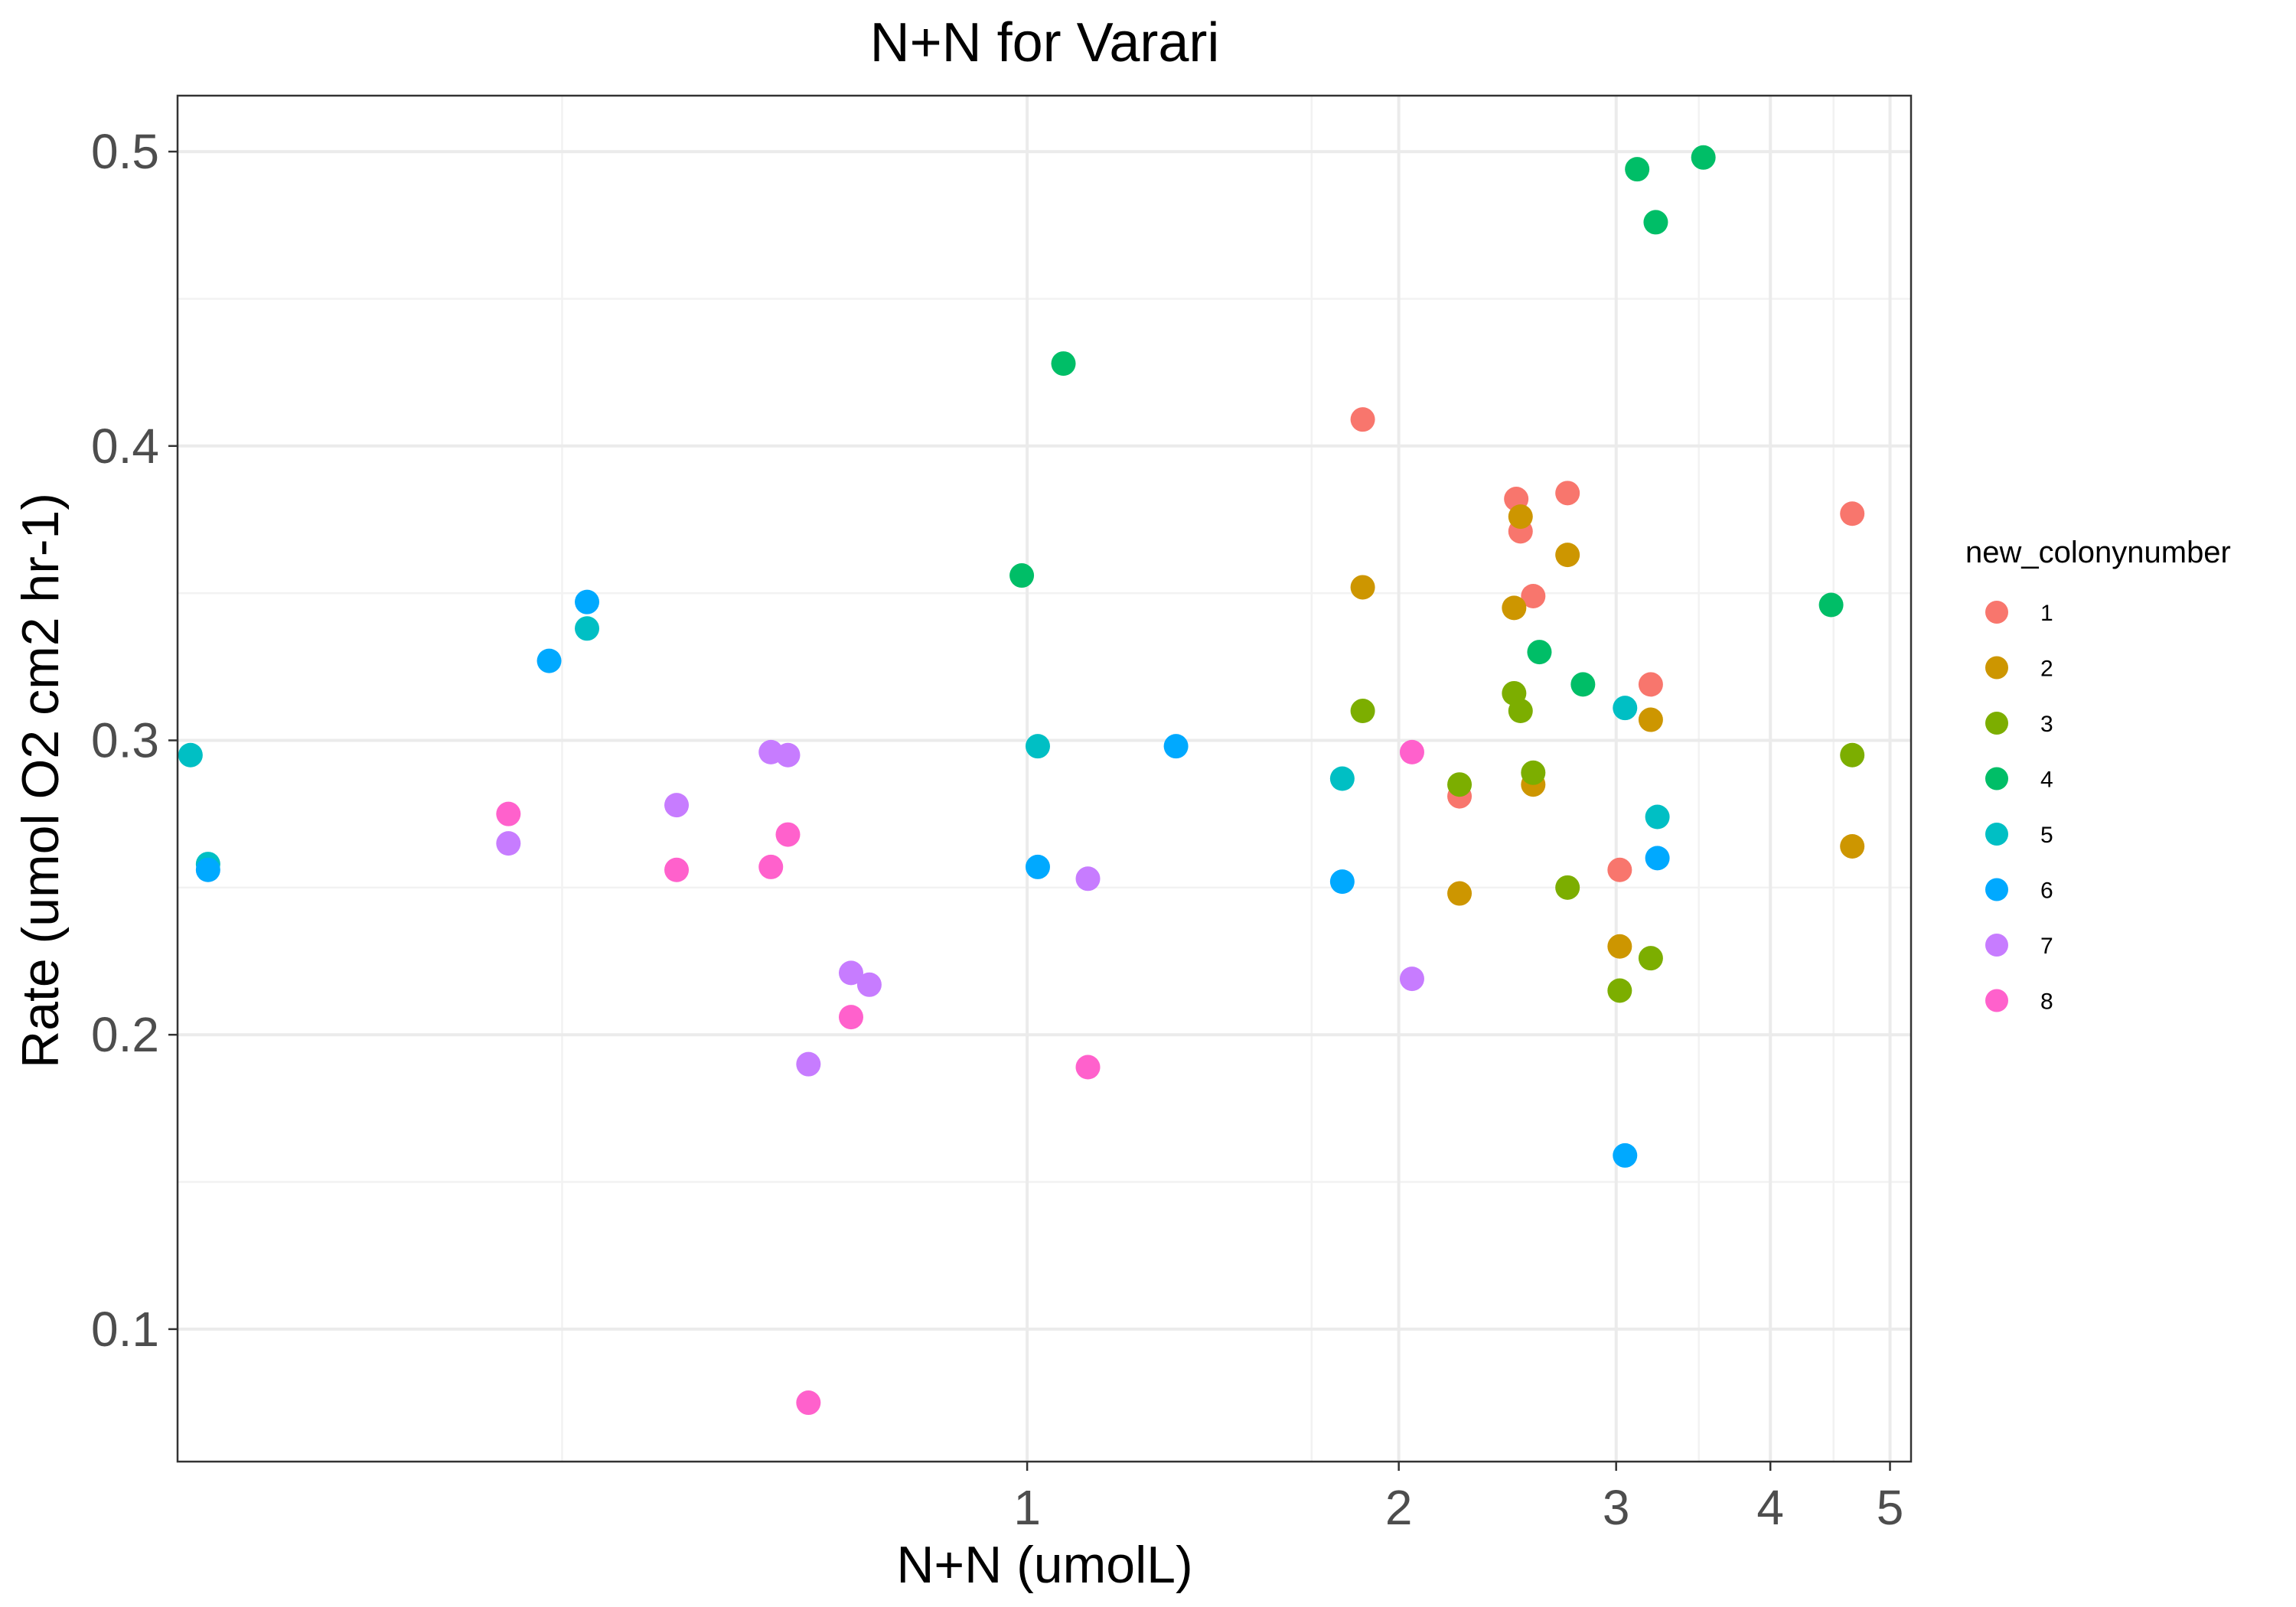 The height and width of the screenshot is (1607, 2296). I want to click on x-tick-label: 4, so click(1770, 1507).